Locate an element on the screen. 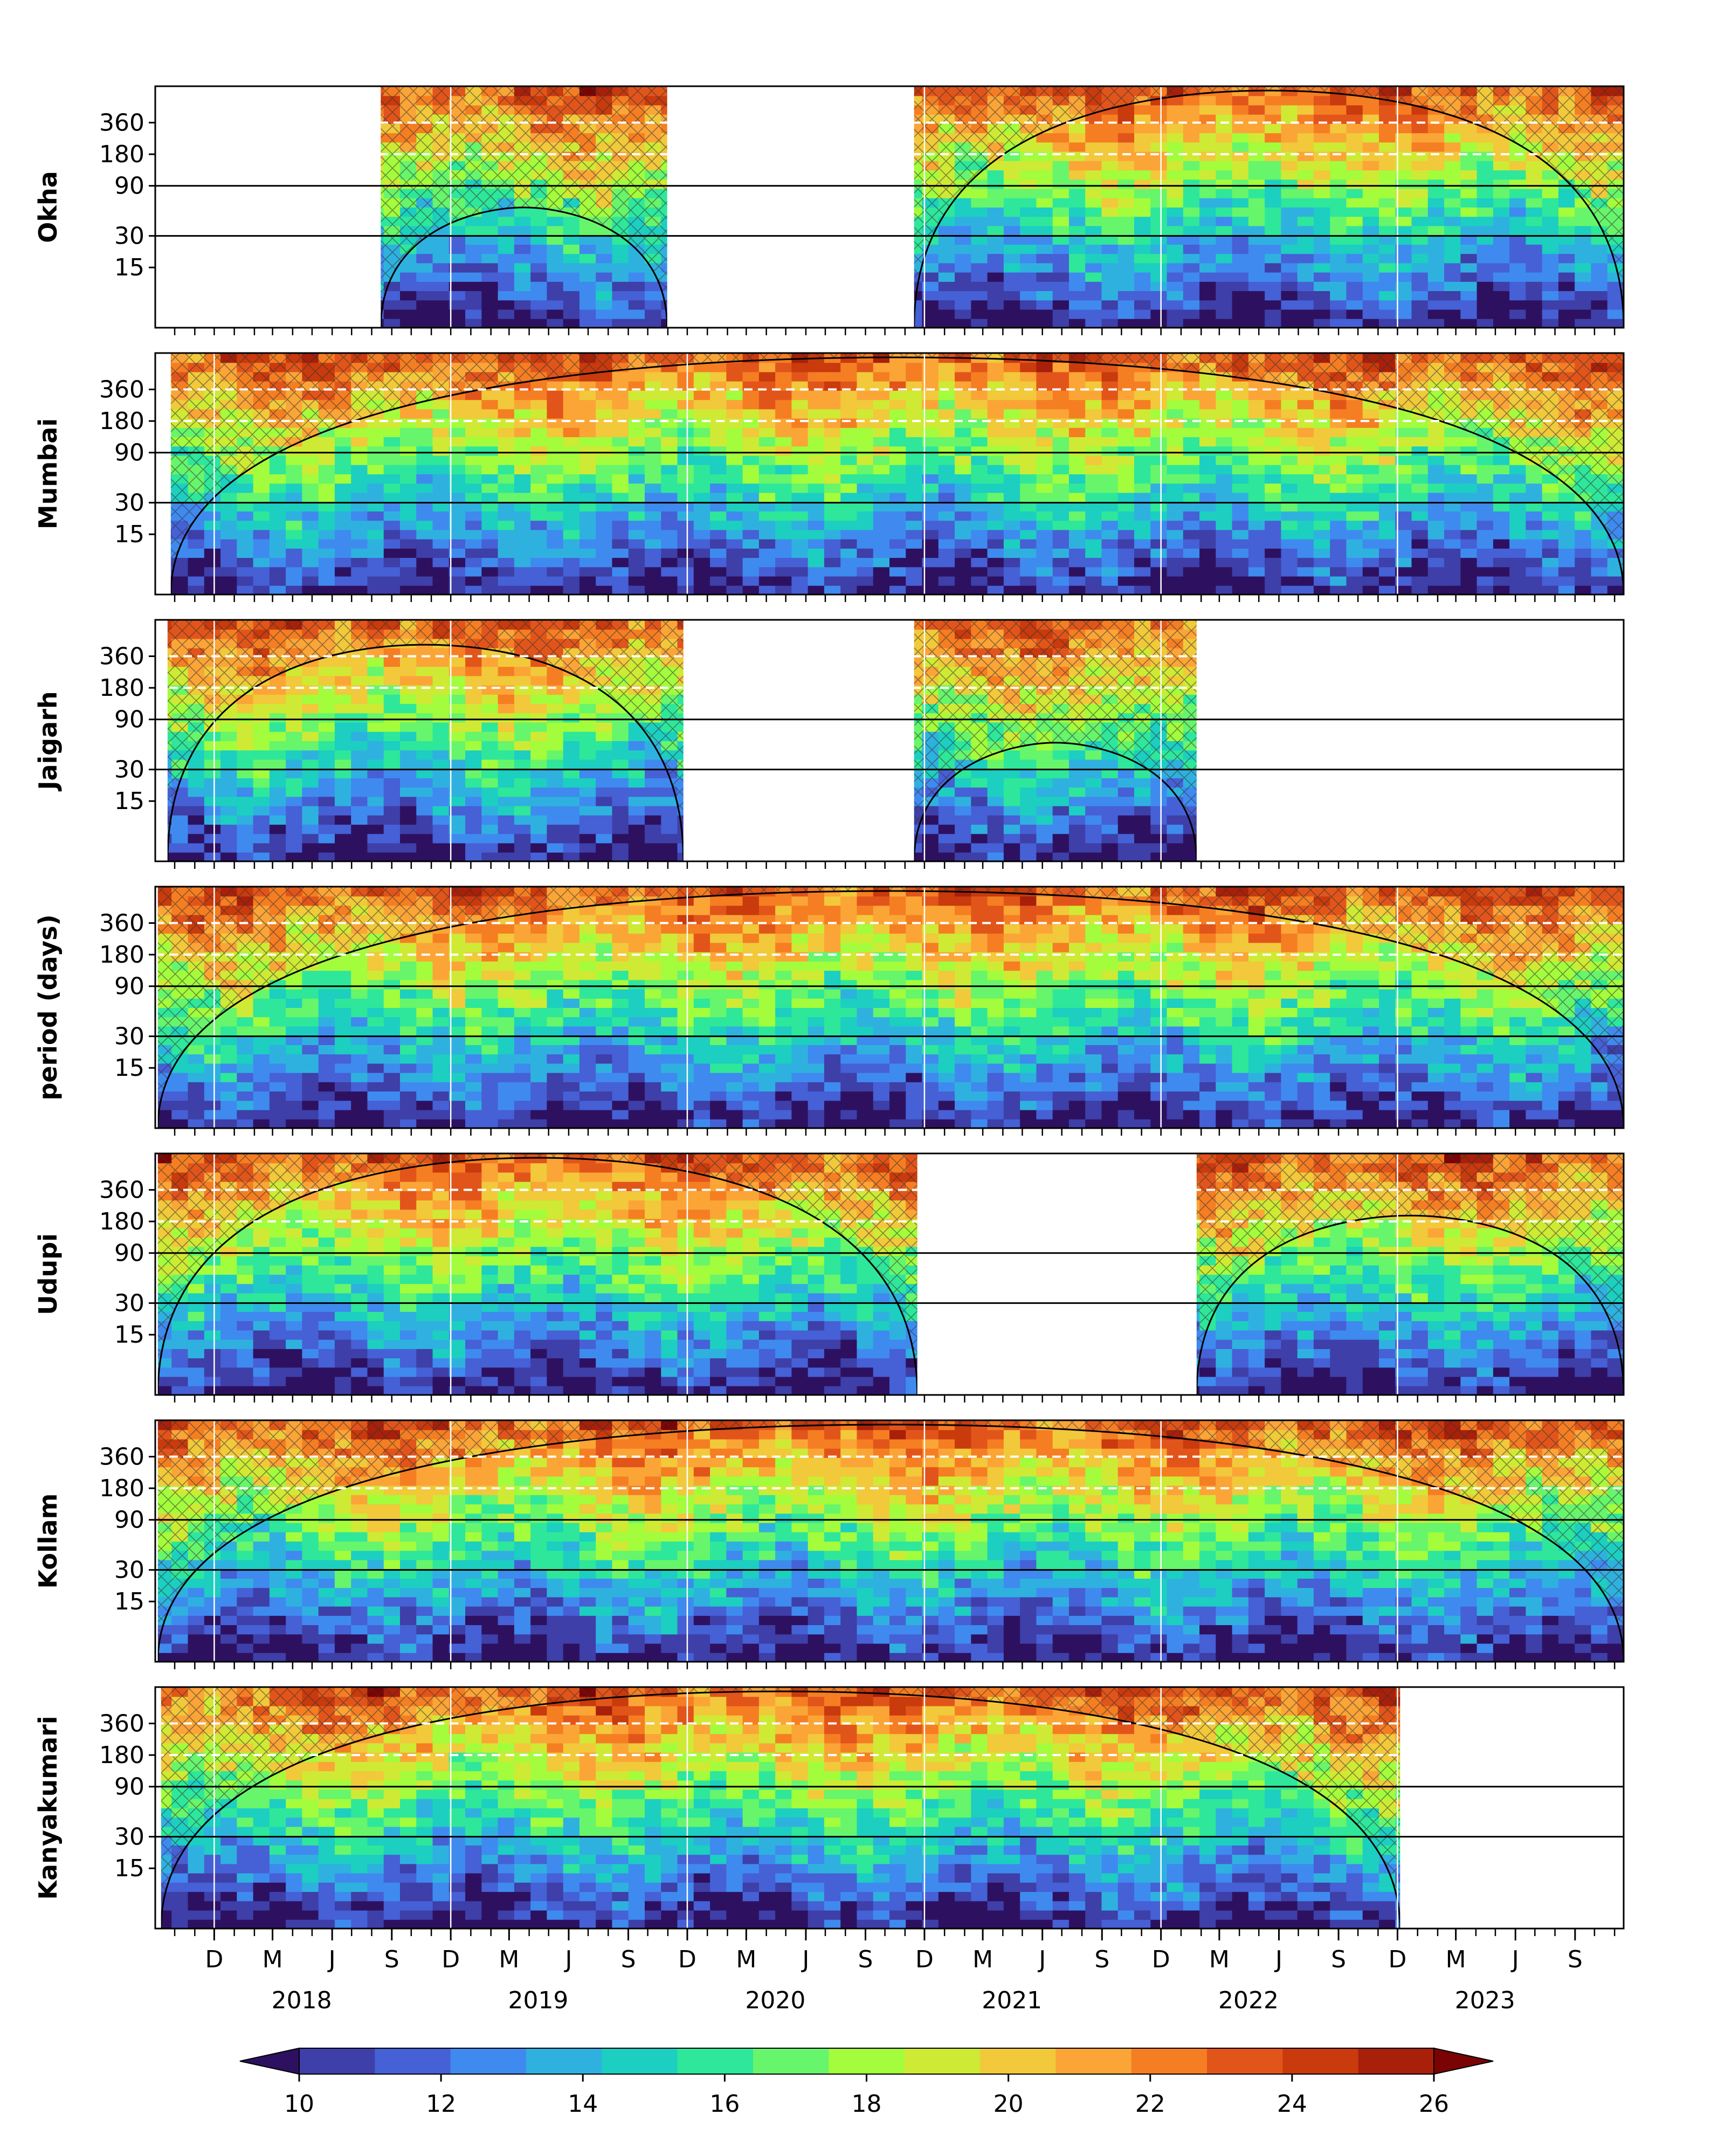 This screenshot has height=2156, width=1725. colorbar-tick-label: 12 is located at coordinates (441, 2104).